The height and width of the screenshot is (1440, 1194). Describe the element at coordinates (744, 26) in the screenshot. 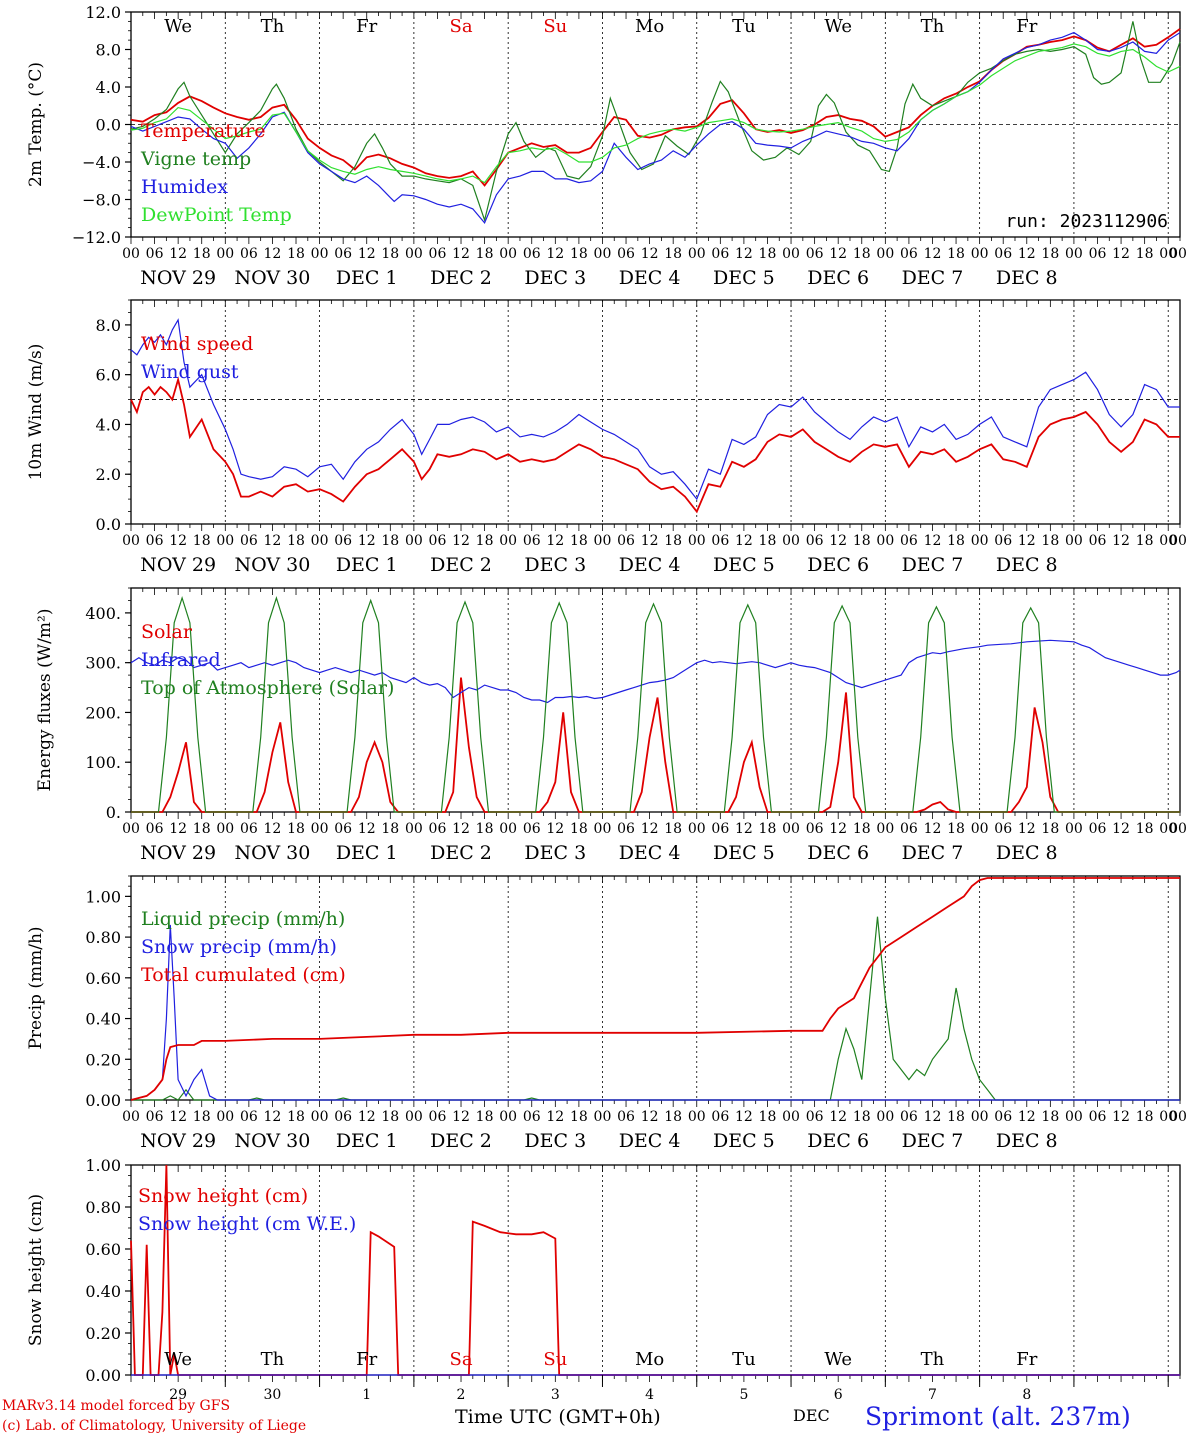

I see `day-name: Tu` at that location.